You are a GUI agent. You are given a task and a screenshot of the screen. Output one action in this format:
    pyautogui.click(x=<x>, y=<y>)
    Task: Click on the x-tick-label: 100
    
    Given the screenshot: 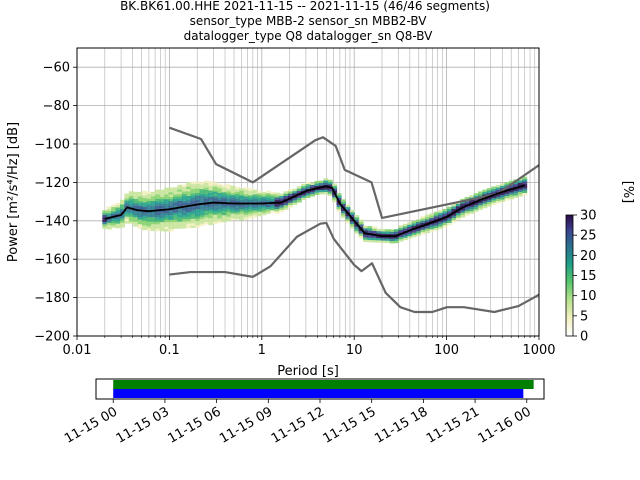 What is the action you would take?
    pyautogui.click(x=446, y=350)
    